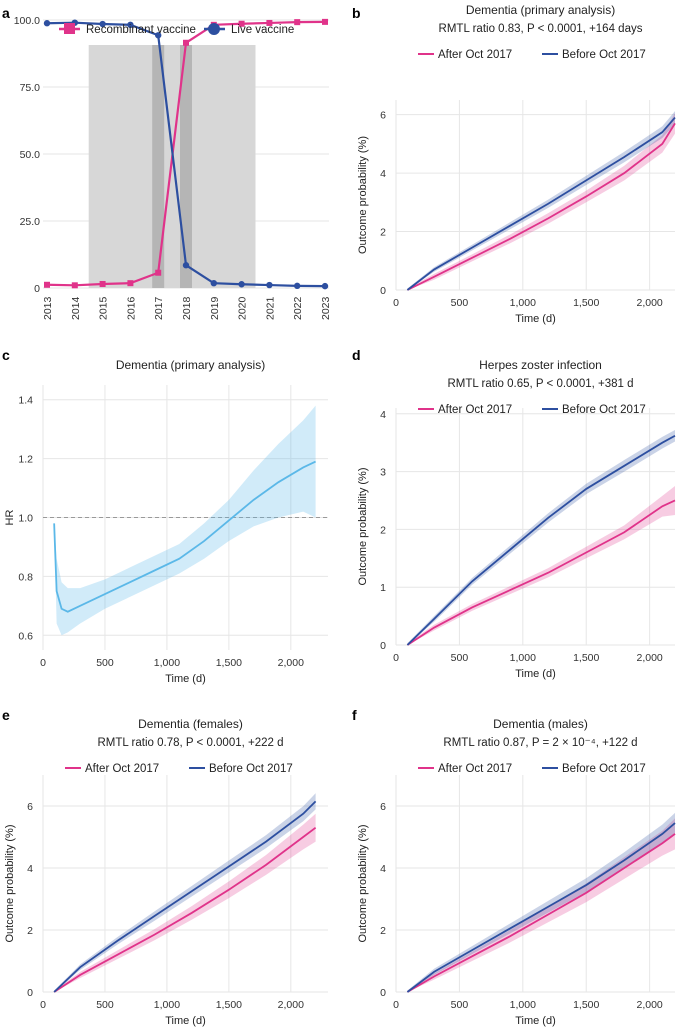 The width and height of the screenshot is (685, 1031). What do you see at coordinates (6, 13) in the screenshot?
I see `panel-label: a` at bounding box center [6, 13].